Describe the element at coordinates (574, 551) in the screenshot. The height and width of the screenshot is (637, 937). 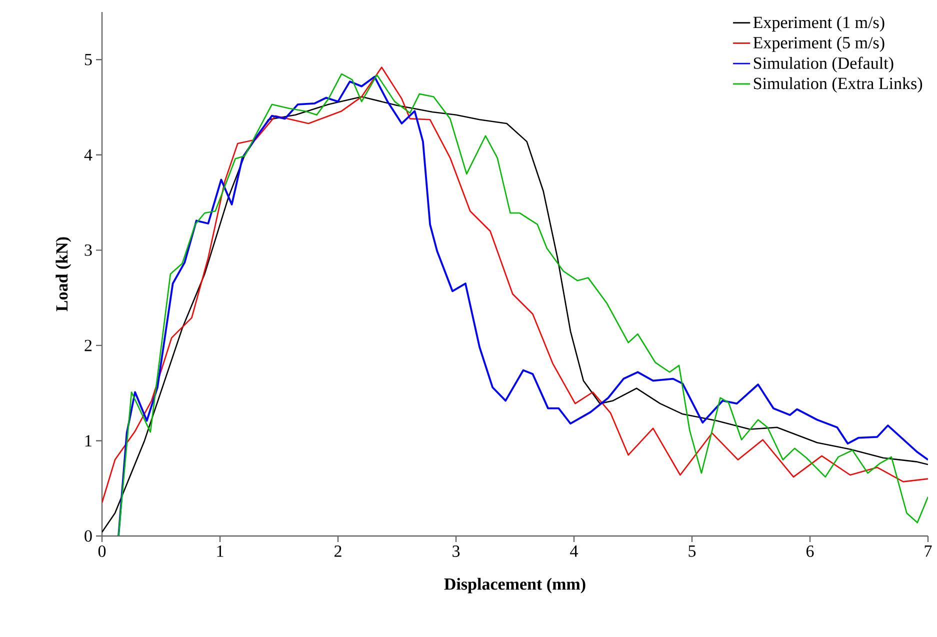
I see `x-tick-label: 4` at that location.